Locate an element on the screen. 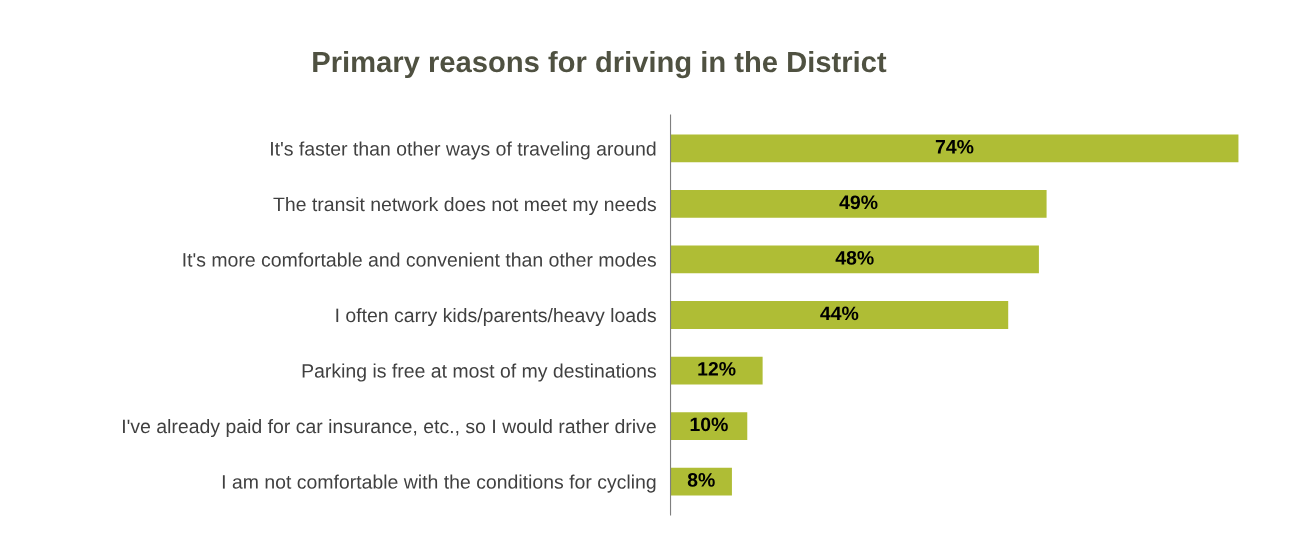 Image resolution: width=1302 pixels, height=538 pixels. data-label: 44% is located at coordinates (839, 313).